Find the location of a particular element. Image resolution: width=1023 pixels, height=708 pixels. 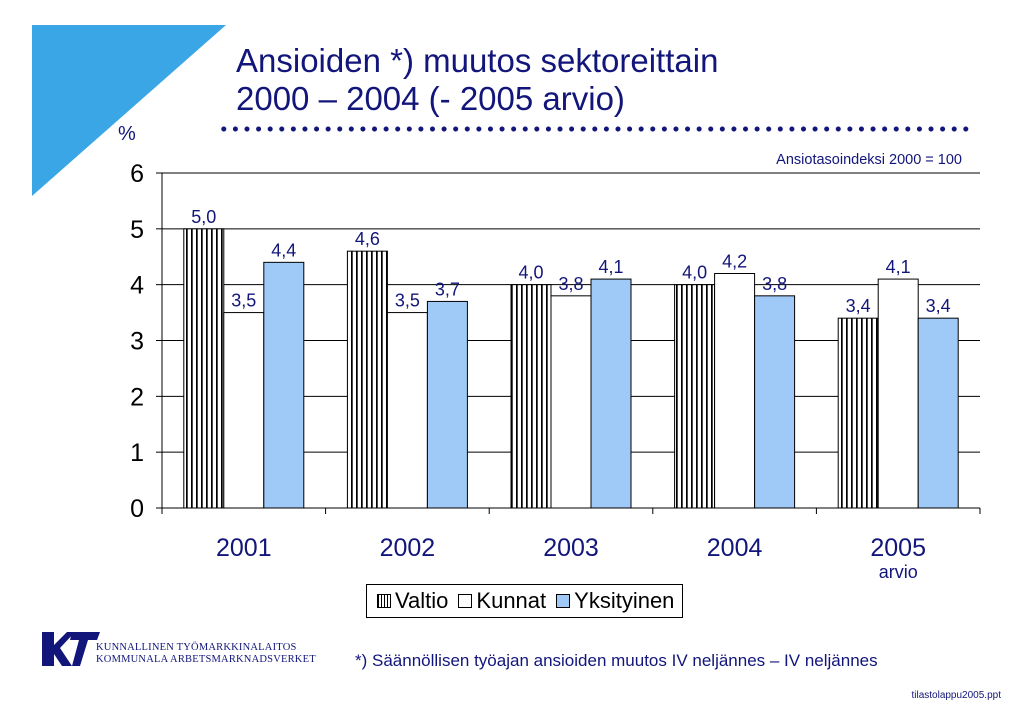

x-category-sublabel: arvio is located at coordinates (898, 572).